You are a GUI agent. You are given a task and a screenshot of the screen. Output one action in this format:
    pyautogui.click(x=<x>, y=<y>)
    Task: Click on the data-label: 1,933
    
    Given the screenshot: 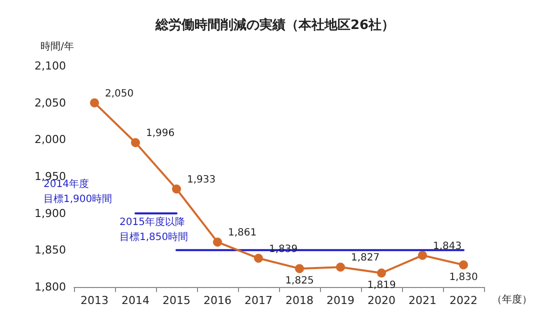 What is the action you would take?
    pyautogui.click(x=201, y=180)
    